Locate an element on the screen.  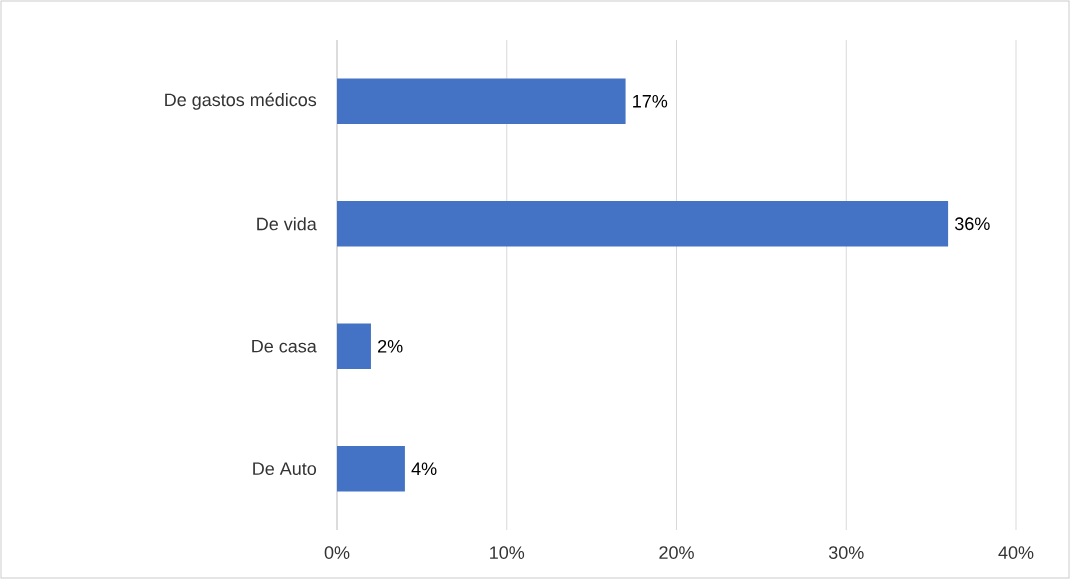
x-tick-label: 30% is located at coordinates (846, 552).